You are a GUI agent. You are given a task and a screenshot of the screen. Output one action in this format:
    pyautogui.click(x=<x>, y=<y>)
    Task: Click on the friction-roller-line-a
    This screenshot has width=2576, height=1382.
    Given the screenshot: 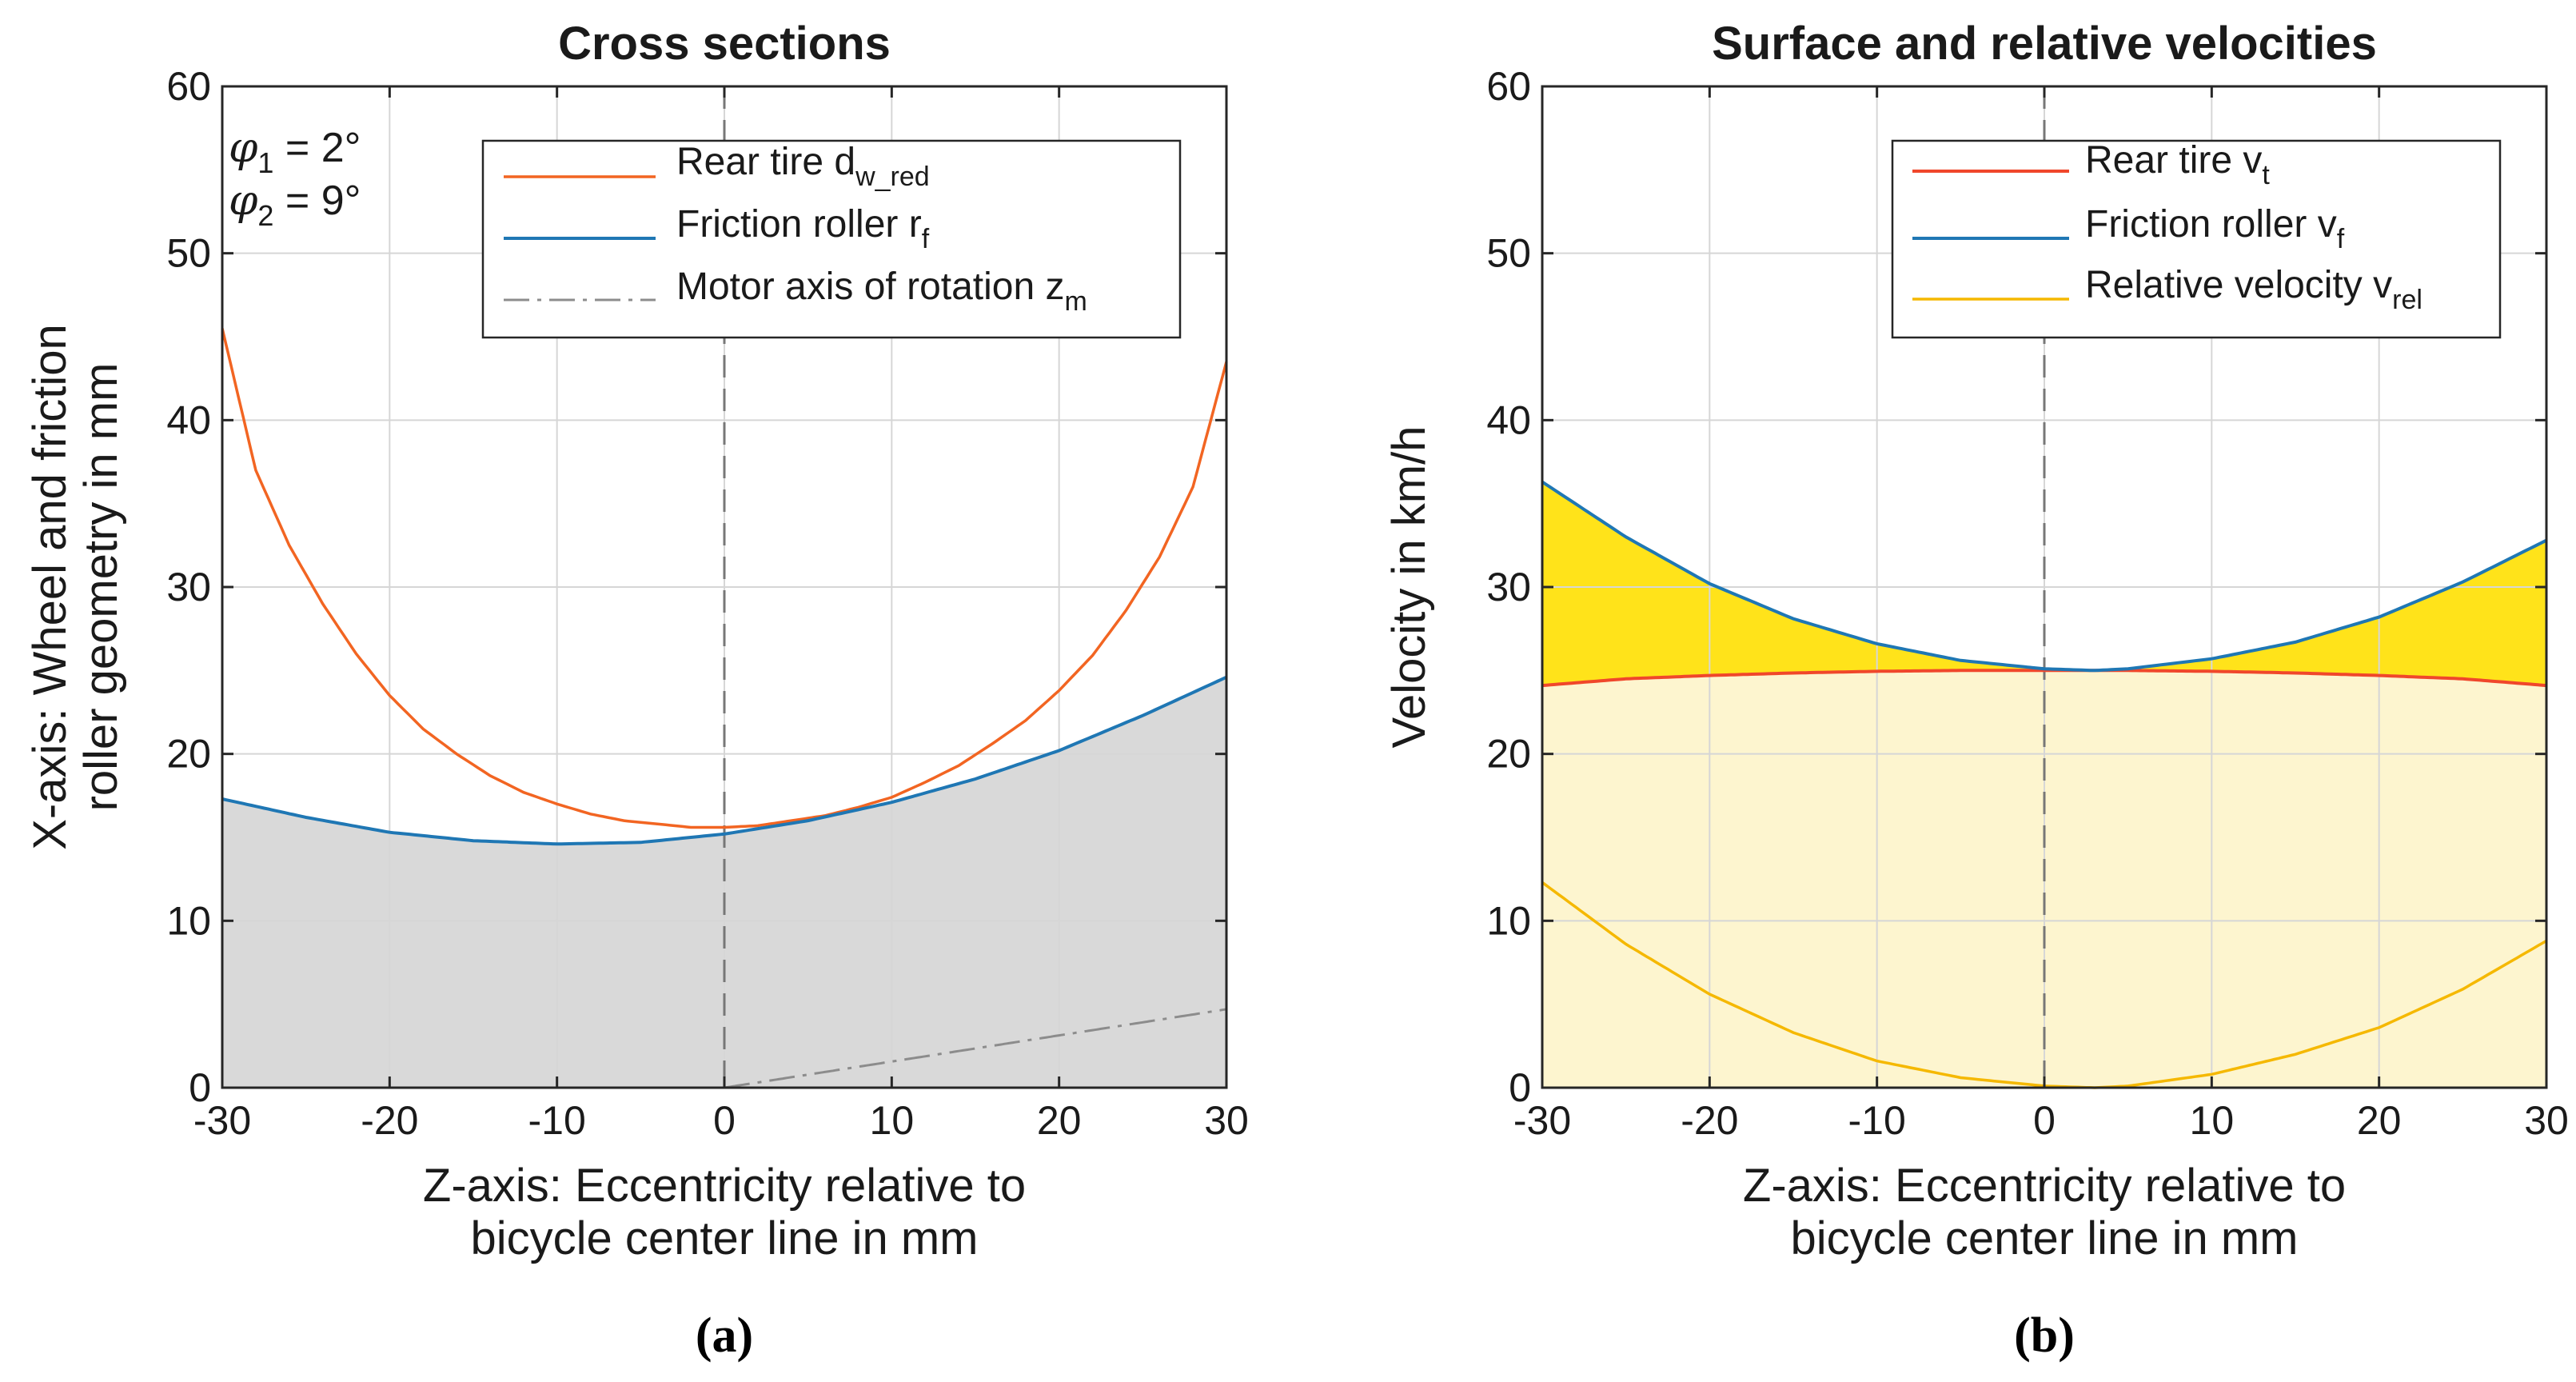 What is the action you would take?
    pyautogui.click(x=724, y=760)
    